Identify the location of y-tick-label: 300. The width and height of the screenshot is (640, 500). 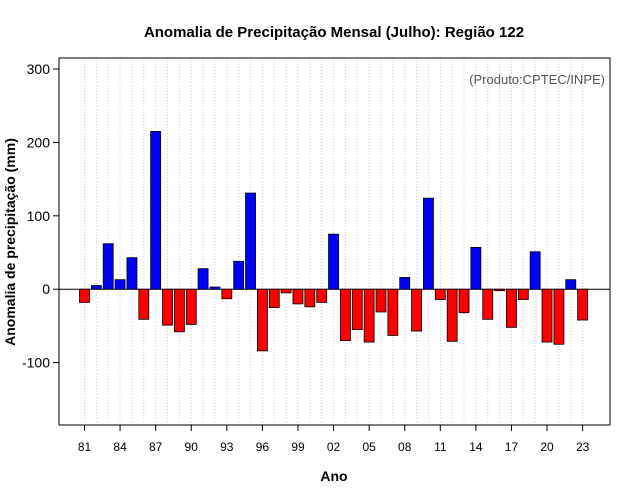
(39, 69).